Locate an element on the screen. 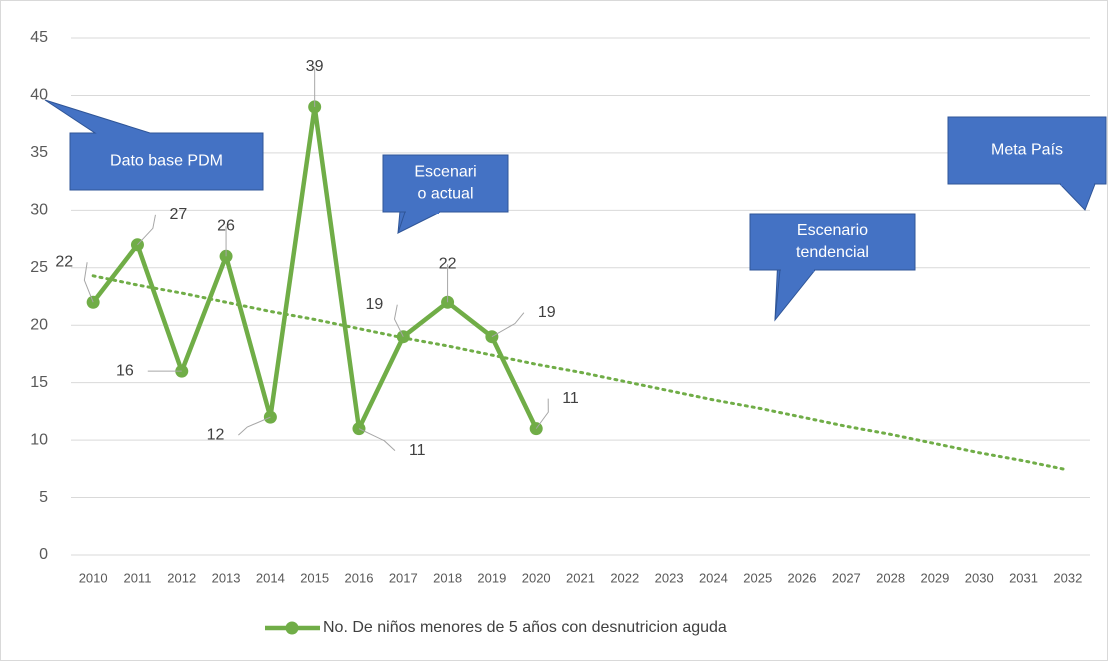 Image resolution: width=1109 pixels, height=662 pixels. callout-text: Meta País is located at coordinates (1027, 150).